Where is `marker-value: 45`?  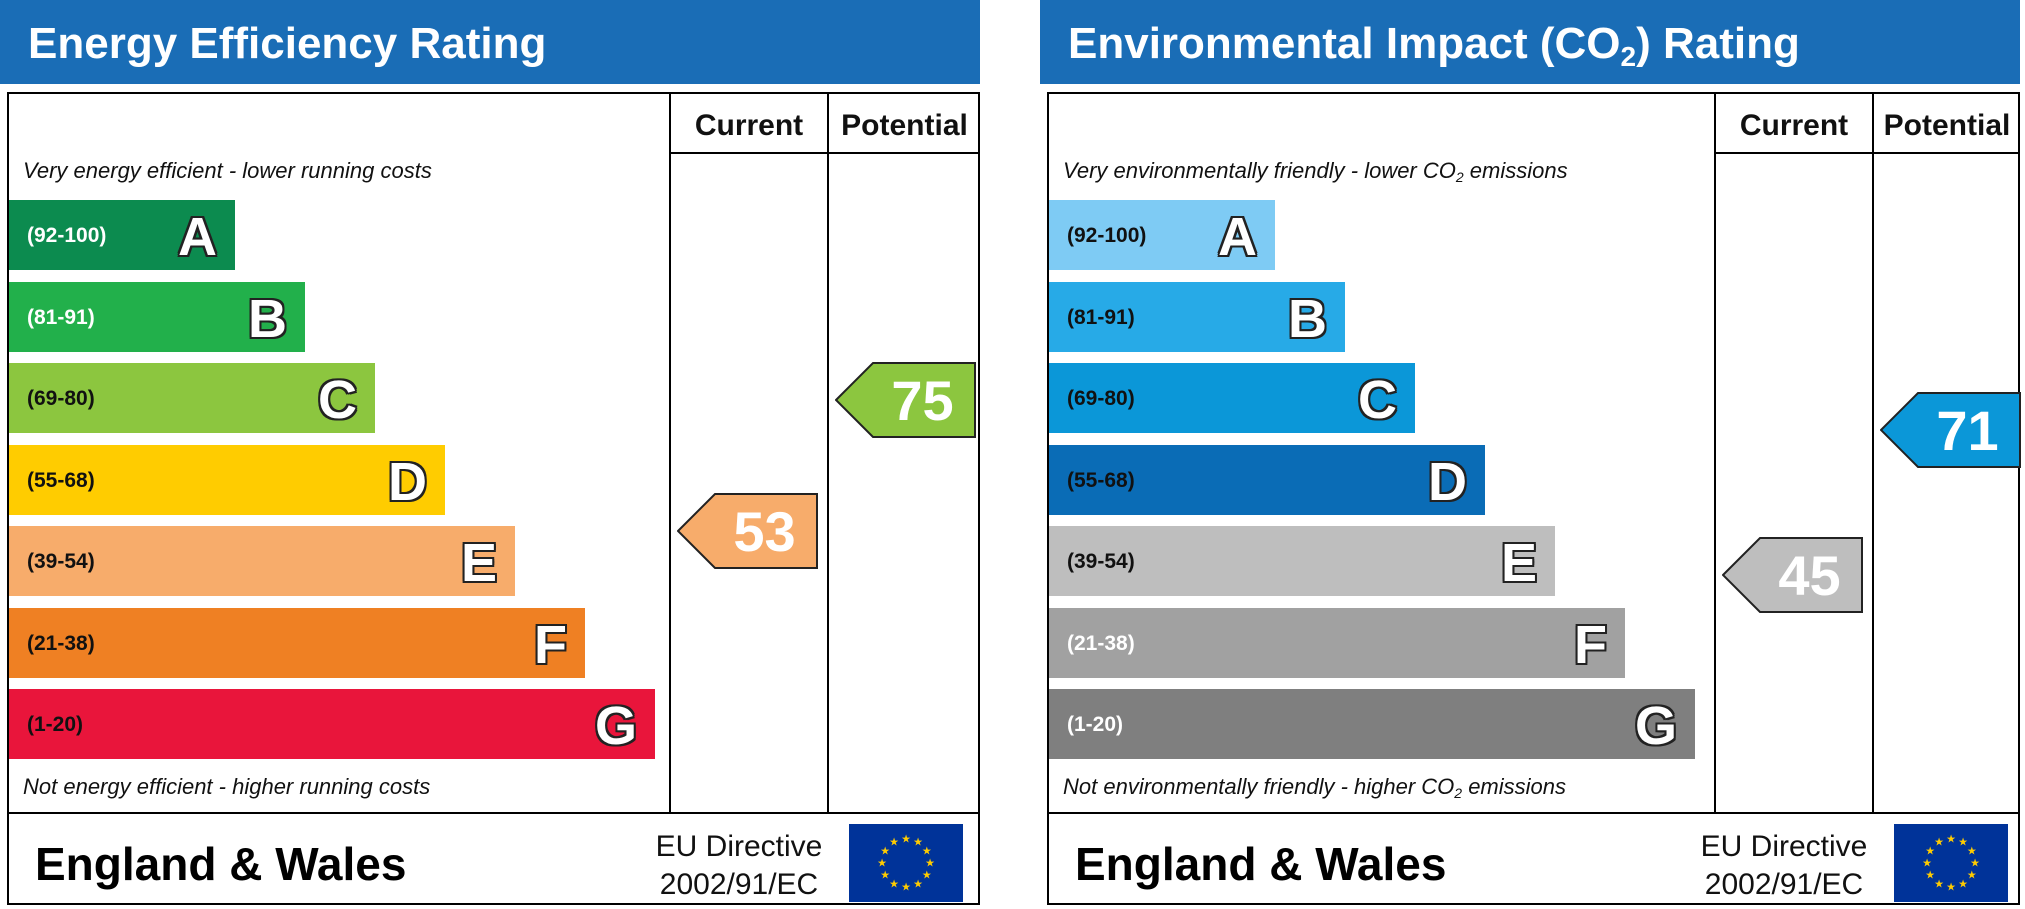 marker-value: 45 is located at coordinates (1809, 575).